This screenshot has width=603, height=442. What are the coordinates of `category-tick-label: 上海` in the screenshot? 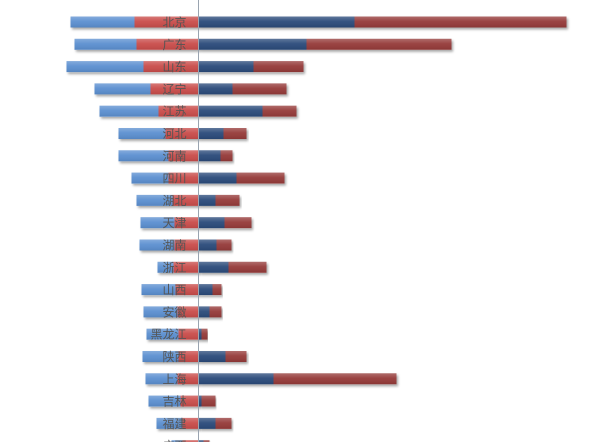 It's located at (174, 378).